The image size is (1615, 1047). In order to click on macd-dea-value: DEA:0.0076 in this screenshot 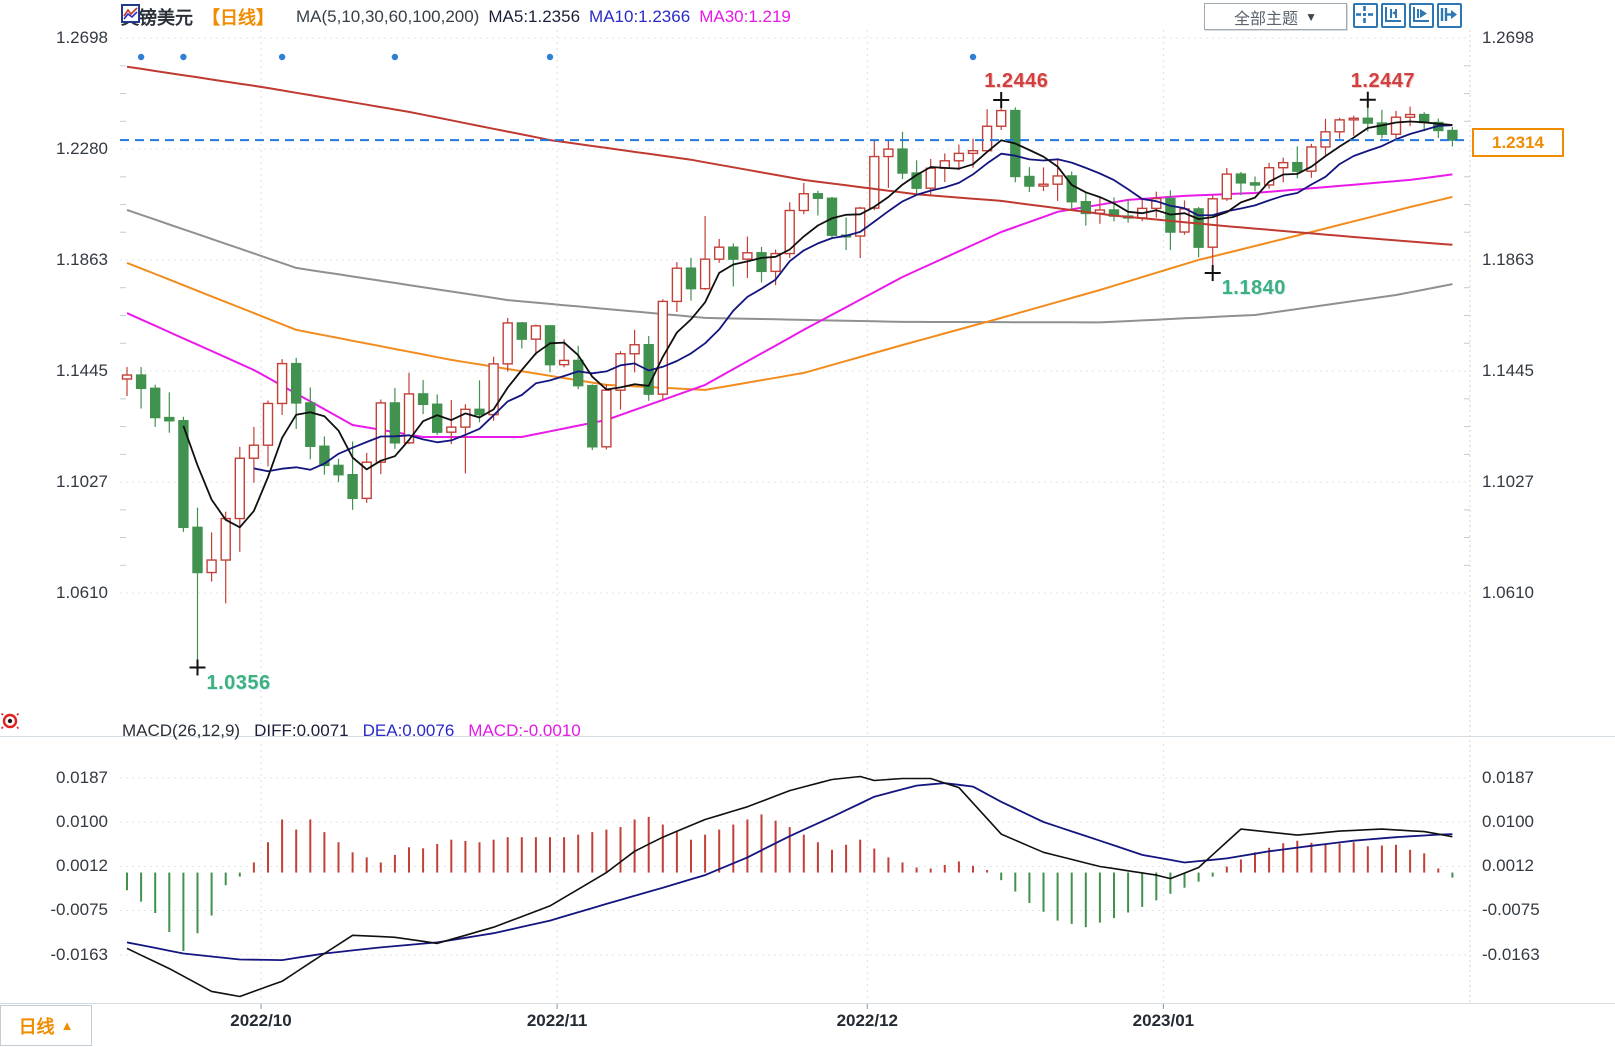, I will do `click(408, 730)`.